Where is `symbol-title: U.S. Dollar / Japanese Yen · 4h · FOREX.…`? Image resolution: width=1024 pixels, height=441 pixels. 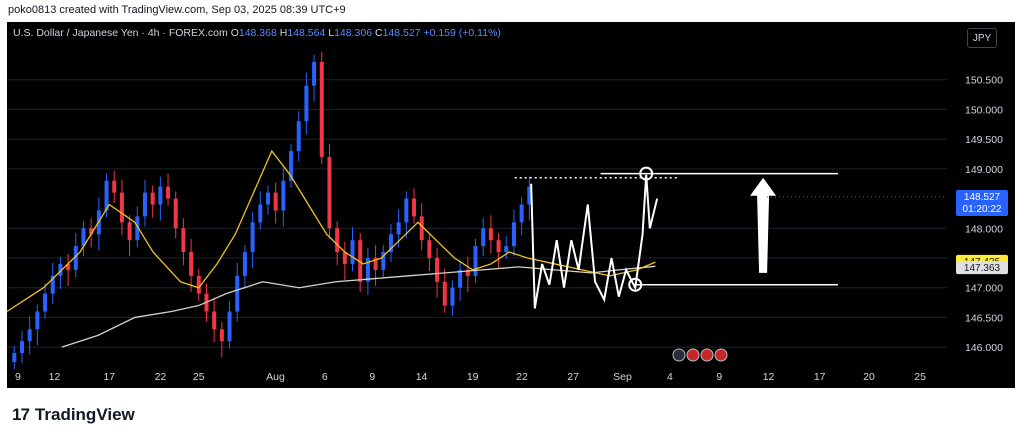
symbol-title: U.S. Dollar / Japanese Yen · 4h · FOREX.… is located at coordinates (120, 33).